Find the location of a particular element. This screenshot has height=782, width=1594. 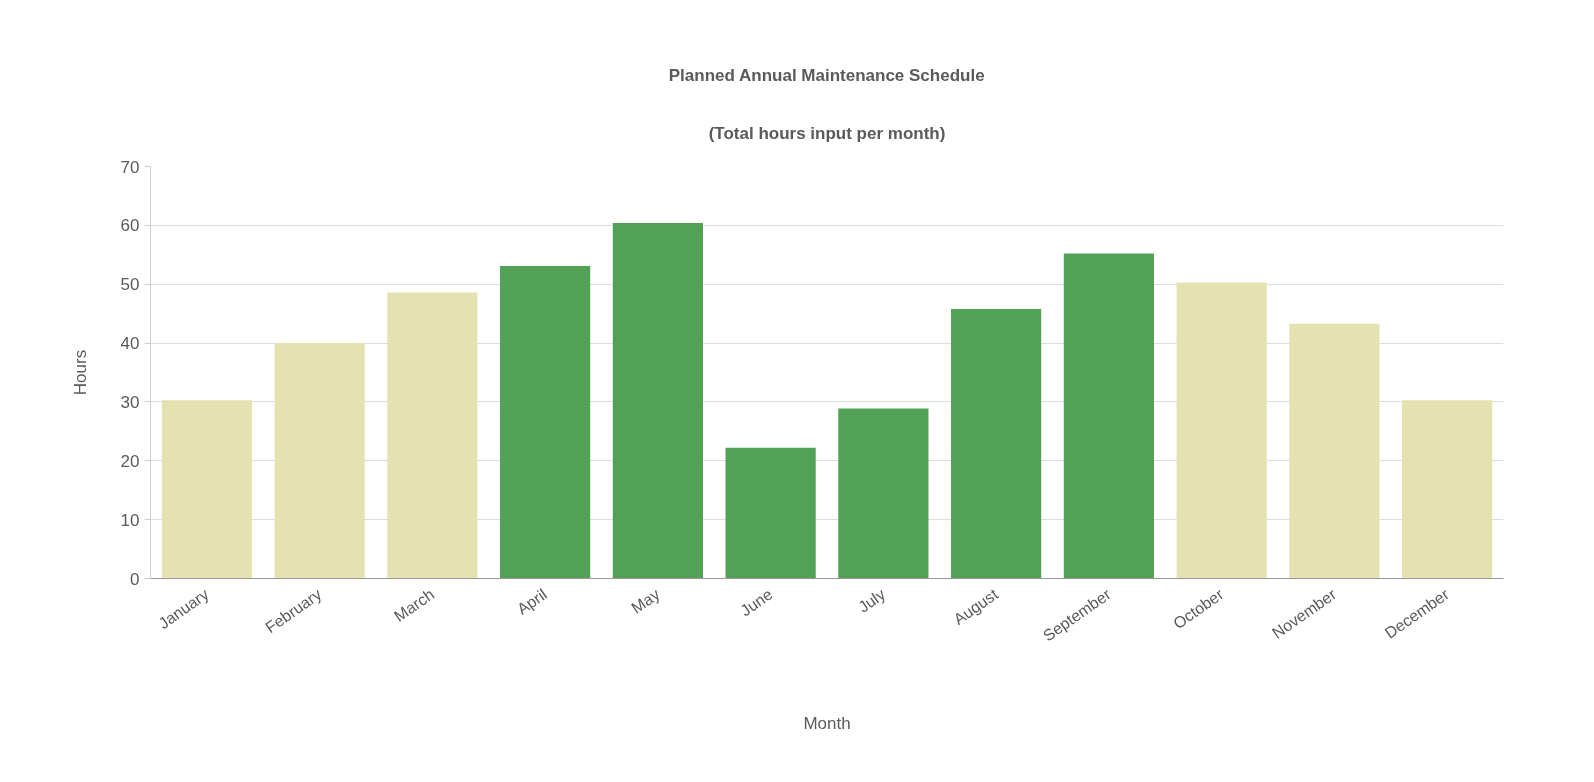

y-tick-label: 20 is located at coordinates (130, 461).